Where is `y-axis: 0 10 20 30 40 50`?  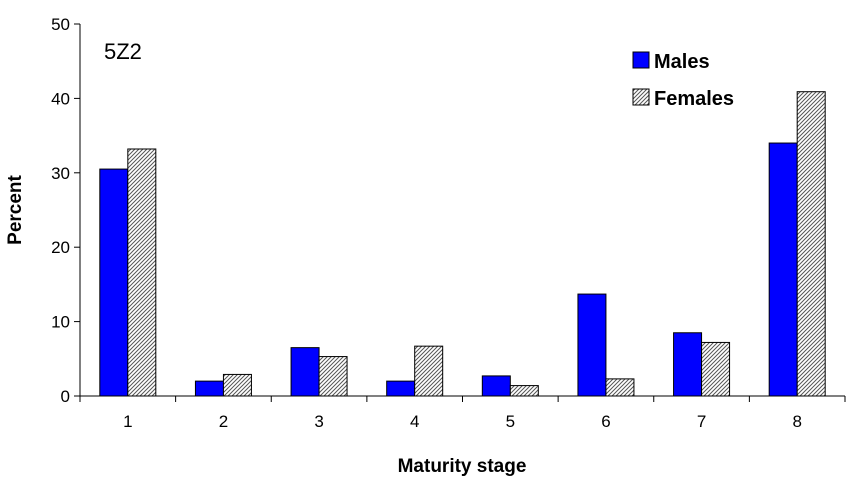
y-axis: 0 10 20 30 40 50 is located at coordinates (66, 210).